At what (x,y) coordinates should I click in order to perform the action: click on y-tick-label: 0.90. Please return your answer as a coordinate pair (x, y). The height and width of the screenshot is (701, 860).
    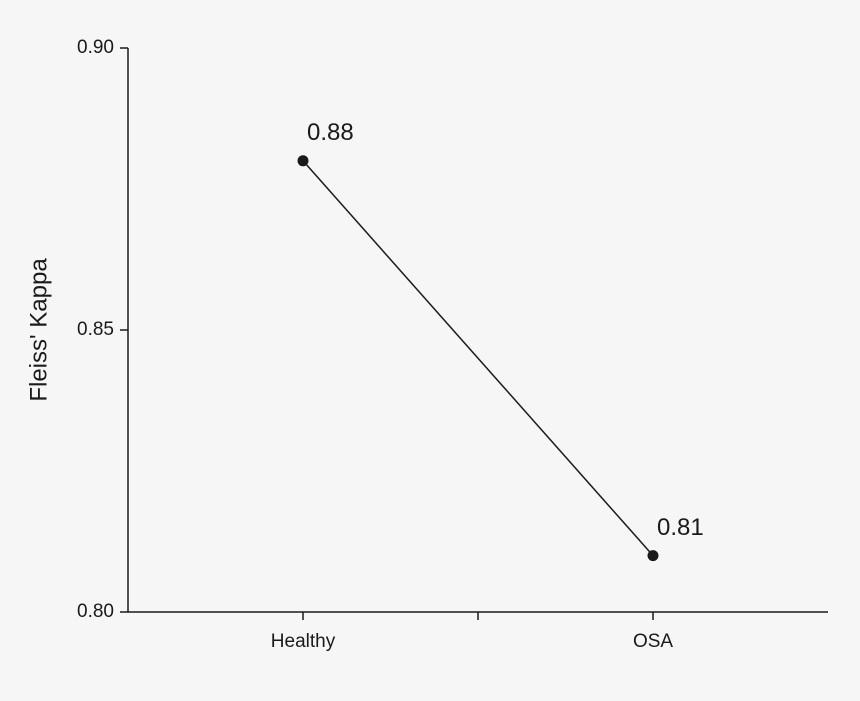
    Looking at the image, I should click on (95, 47).